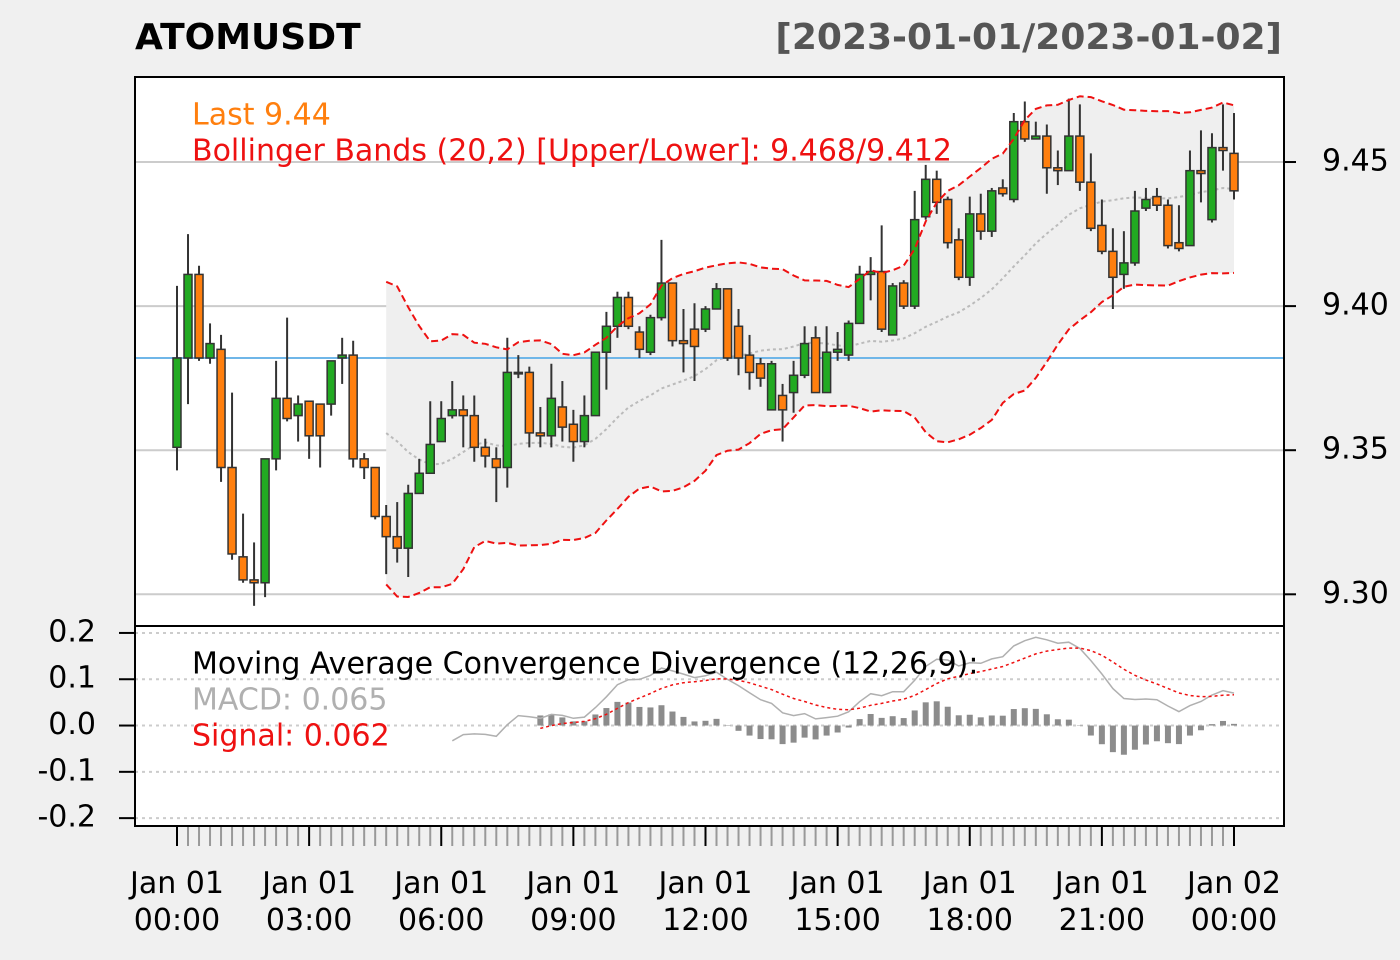  I want to click on x-tick-label: Jan 01 09:00, so click(572, 902).